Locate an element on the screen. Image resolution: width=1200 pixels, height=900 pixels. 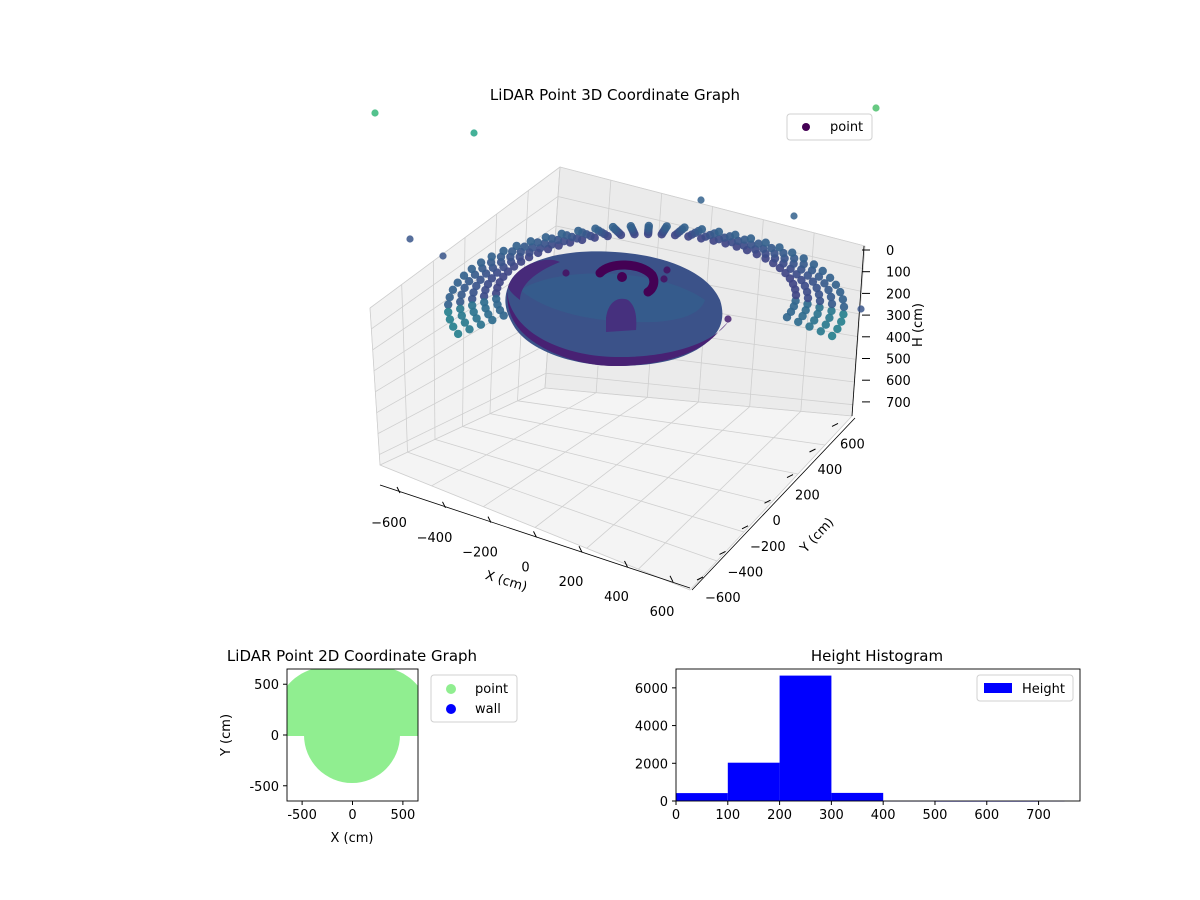
z-tick-label: 0 is located at coordinates (890, 251).